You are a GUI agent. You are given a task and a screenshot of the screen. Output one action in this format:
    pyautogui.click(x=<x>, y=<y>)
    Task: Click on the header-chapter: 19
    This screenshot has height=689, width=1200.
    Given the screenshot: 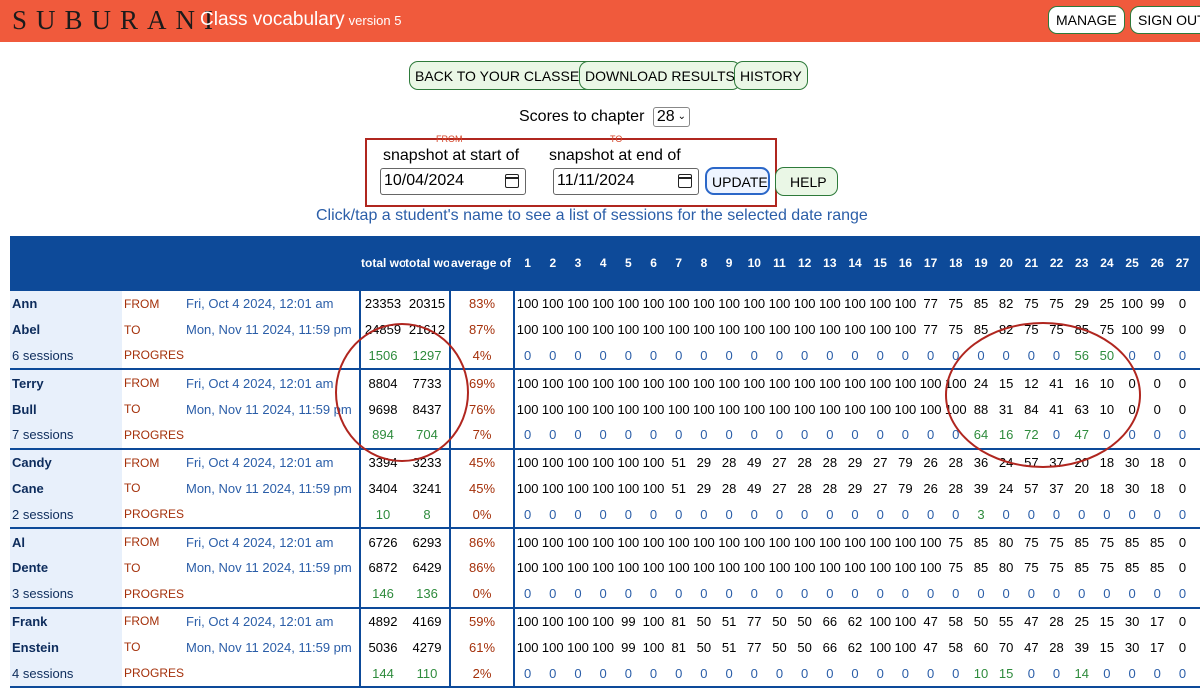 What is the action you would take?
    pyautogui.click(x=981, y=263)
    